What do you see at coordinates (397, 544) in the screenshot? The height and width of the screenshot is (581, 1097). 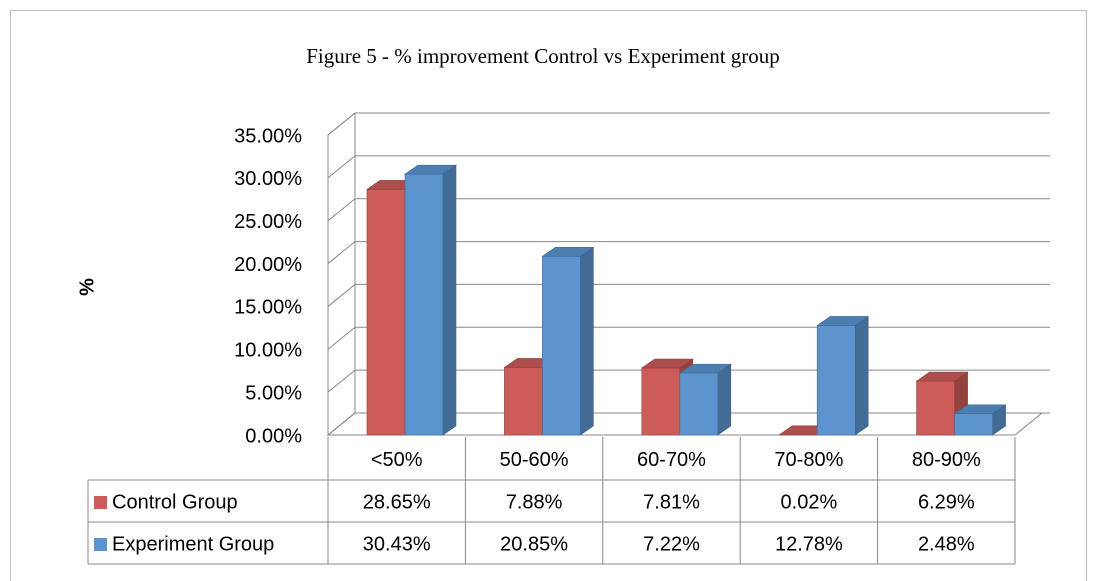 I see `table-value: 30.43%` at bounding box center [397, 544].